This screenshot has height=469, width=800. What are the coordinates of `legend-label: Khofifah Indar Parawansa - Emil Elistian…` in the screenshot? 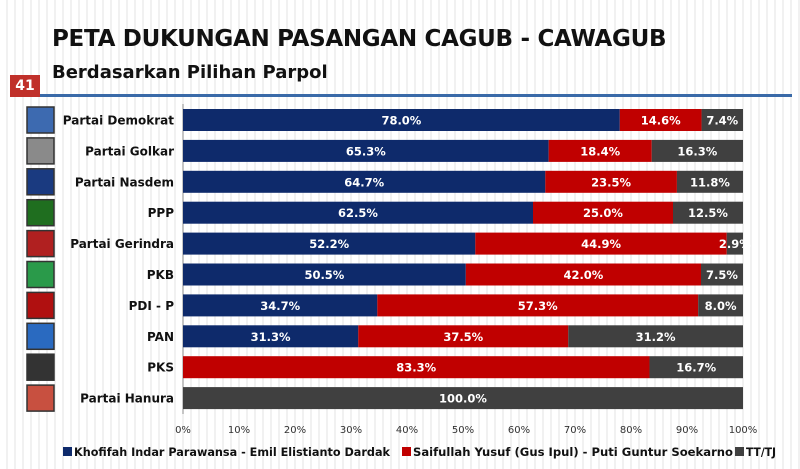 It's located at (232, 452).